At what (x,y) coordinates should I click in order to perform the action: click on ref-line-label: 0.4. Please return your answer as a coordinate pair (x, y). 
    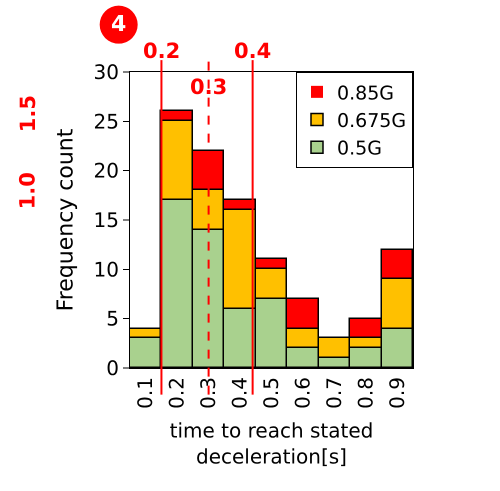
    Looking at the image, I should click on (253, 51).